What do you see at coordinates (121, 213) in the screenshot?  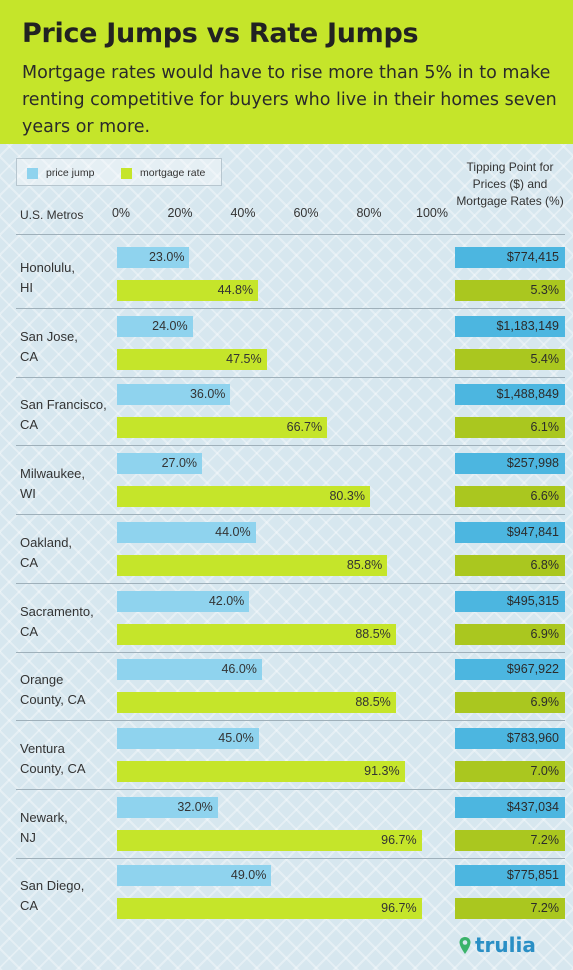 I see `x-tick-label: 0%` at bounding box center [121, 213].